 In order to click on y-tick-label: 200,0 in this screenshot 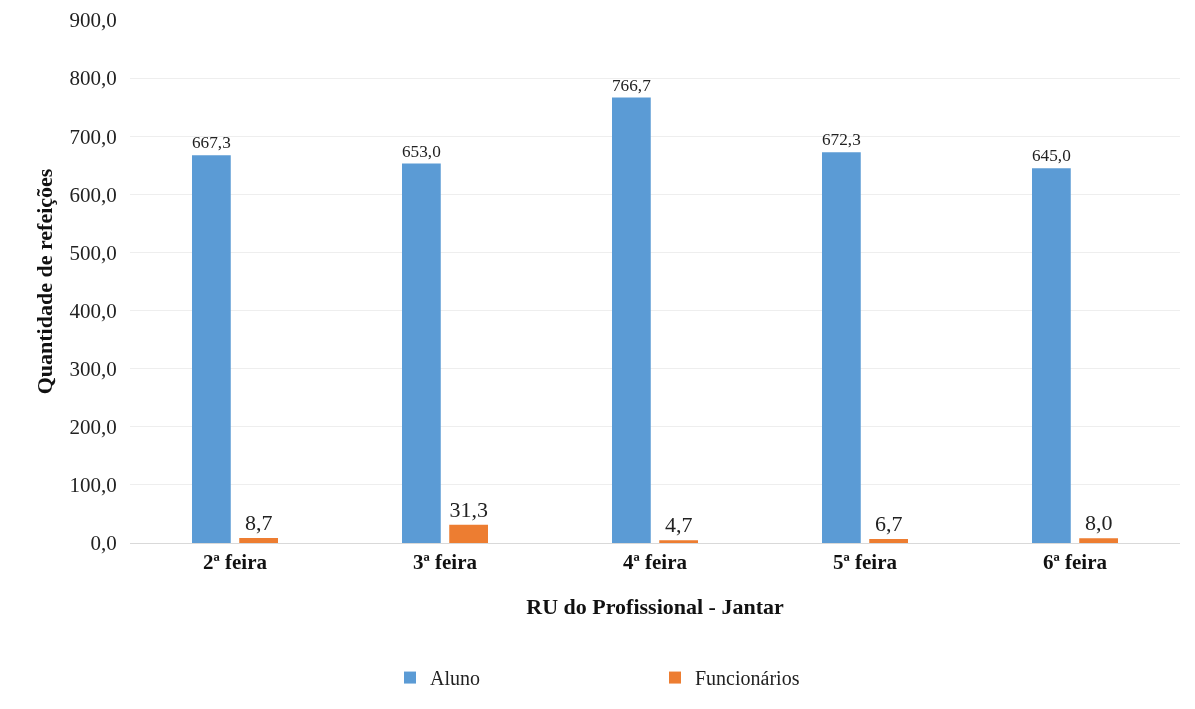, I will do `click(93, 427)`.